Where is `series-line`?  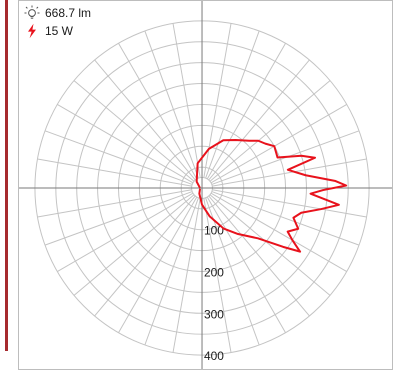 series-line is located at coordinates (271, 196).